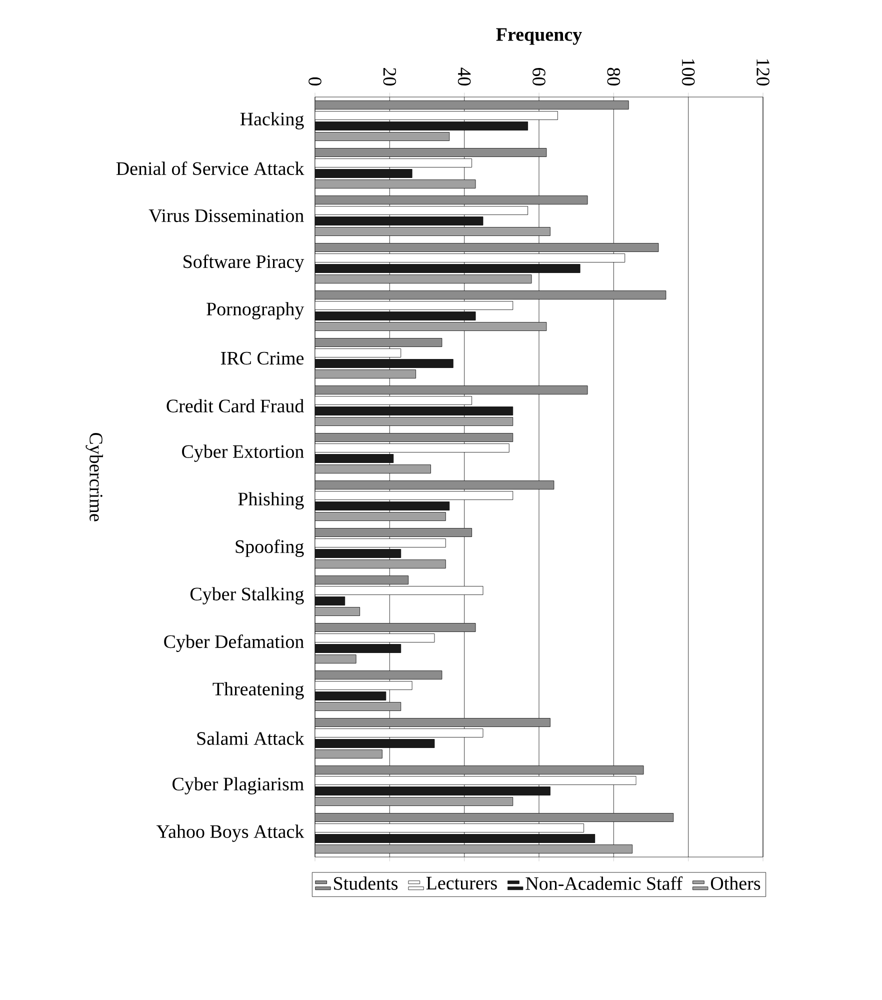 The height and width of the screenshot is (1000, 882). What do you see at coordinates (539, 36) in the screenshot?
I see `x-axis-title: Frequency` at bounding box center [539, 36].